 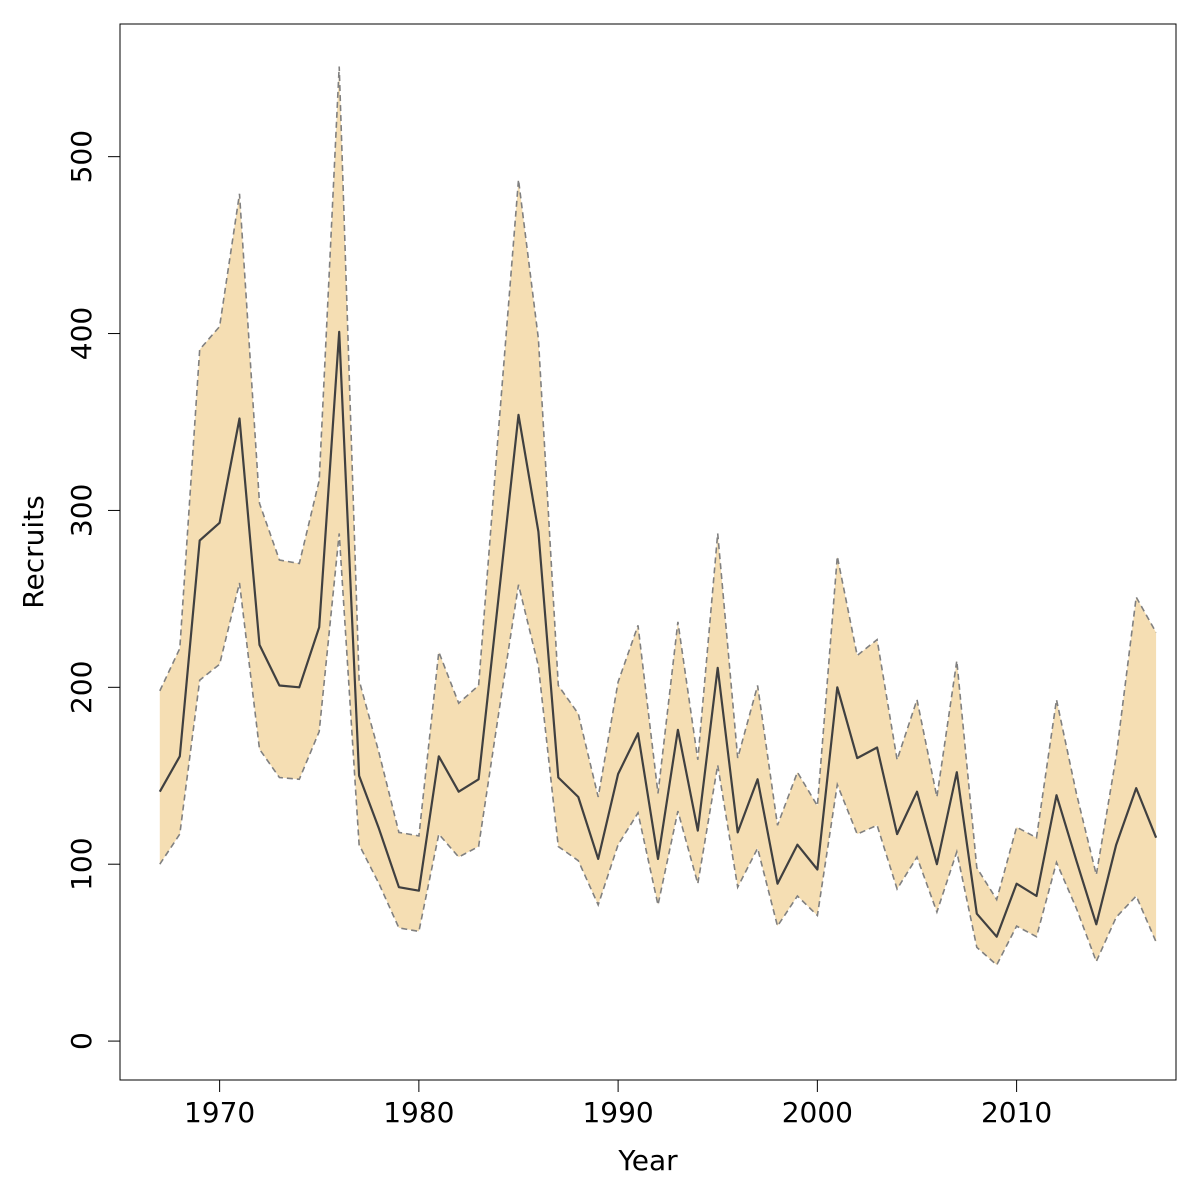 What do you see at coordinates (817, 1112) in the screenshot?
I see `x-tick-label: 2000` at bounding box center [817, 1112].